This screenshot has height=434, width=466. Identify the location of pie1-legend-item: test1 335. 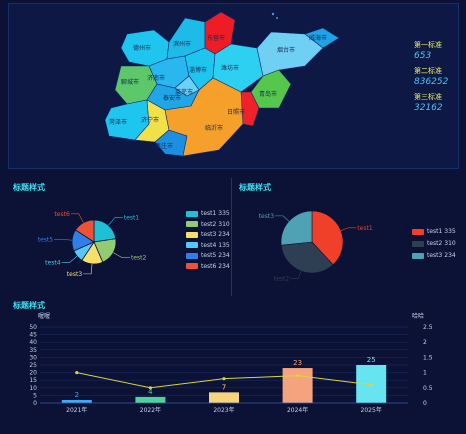
(208, 213).